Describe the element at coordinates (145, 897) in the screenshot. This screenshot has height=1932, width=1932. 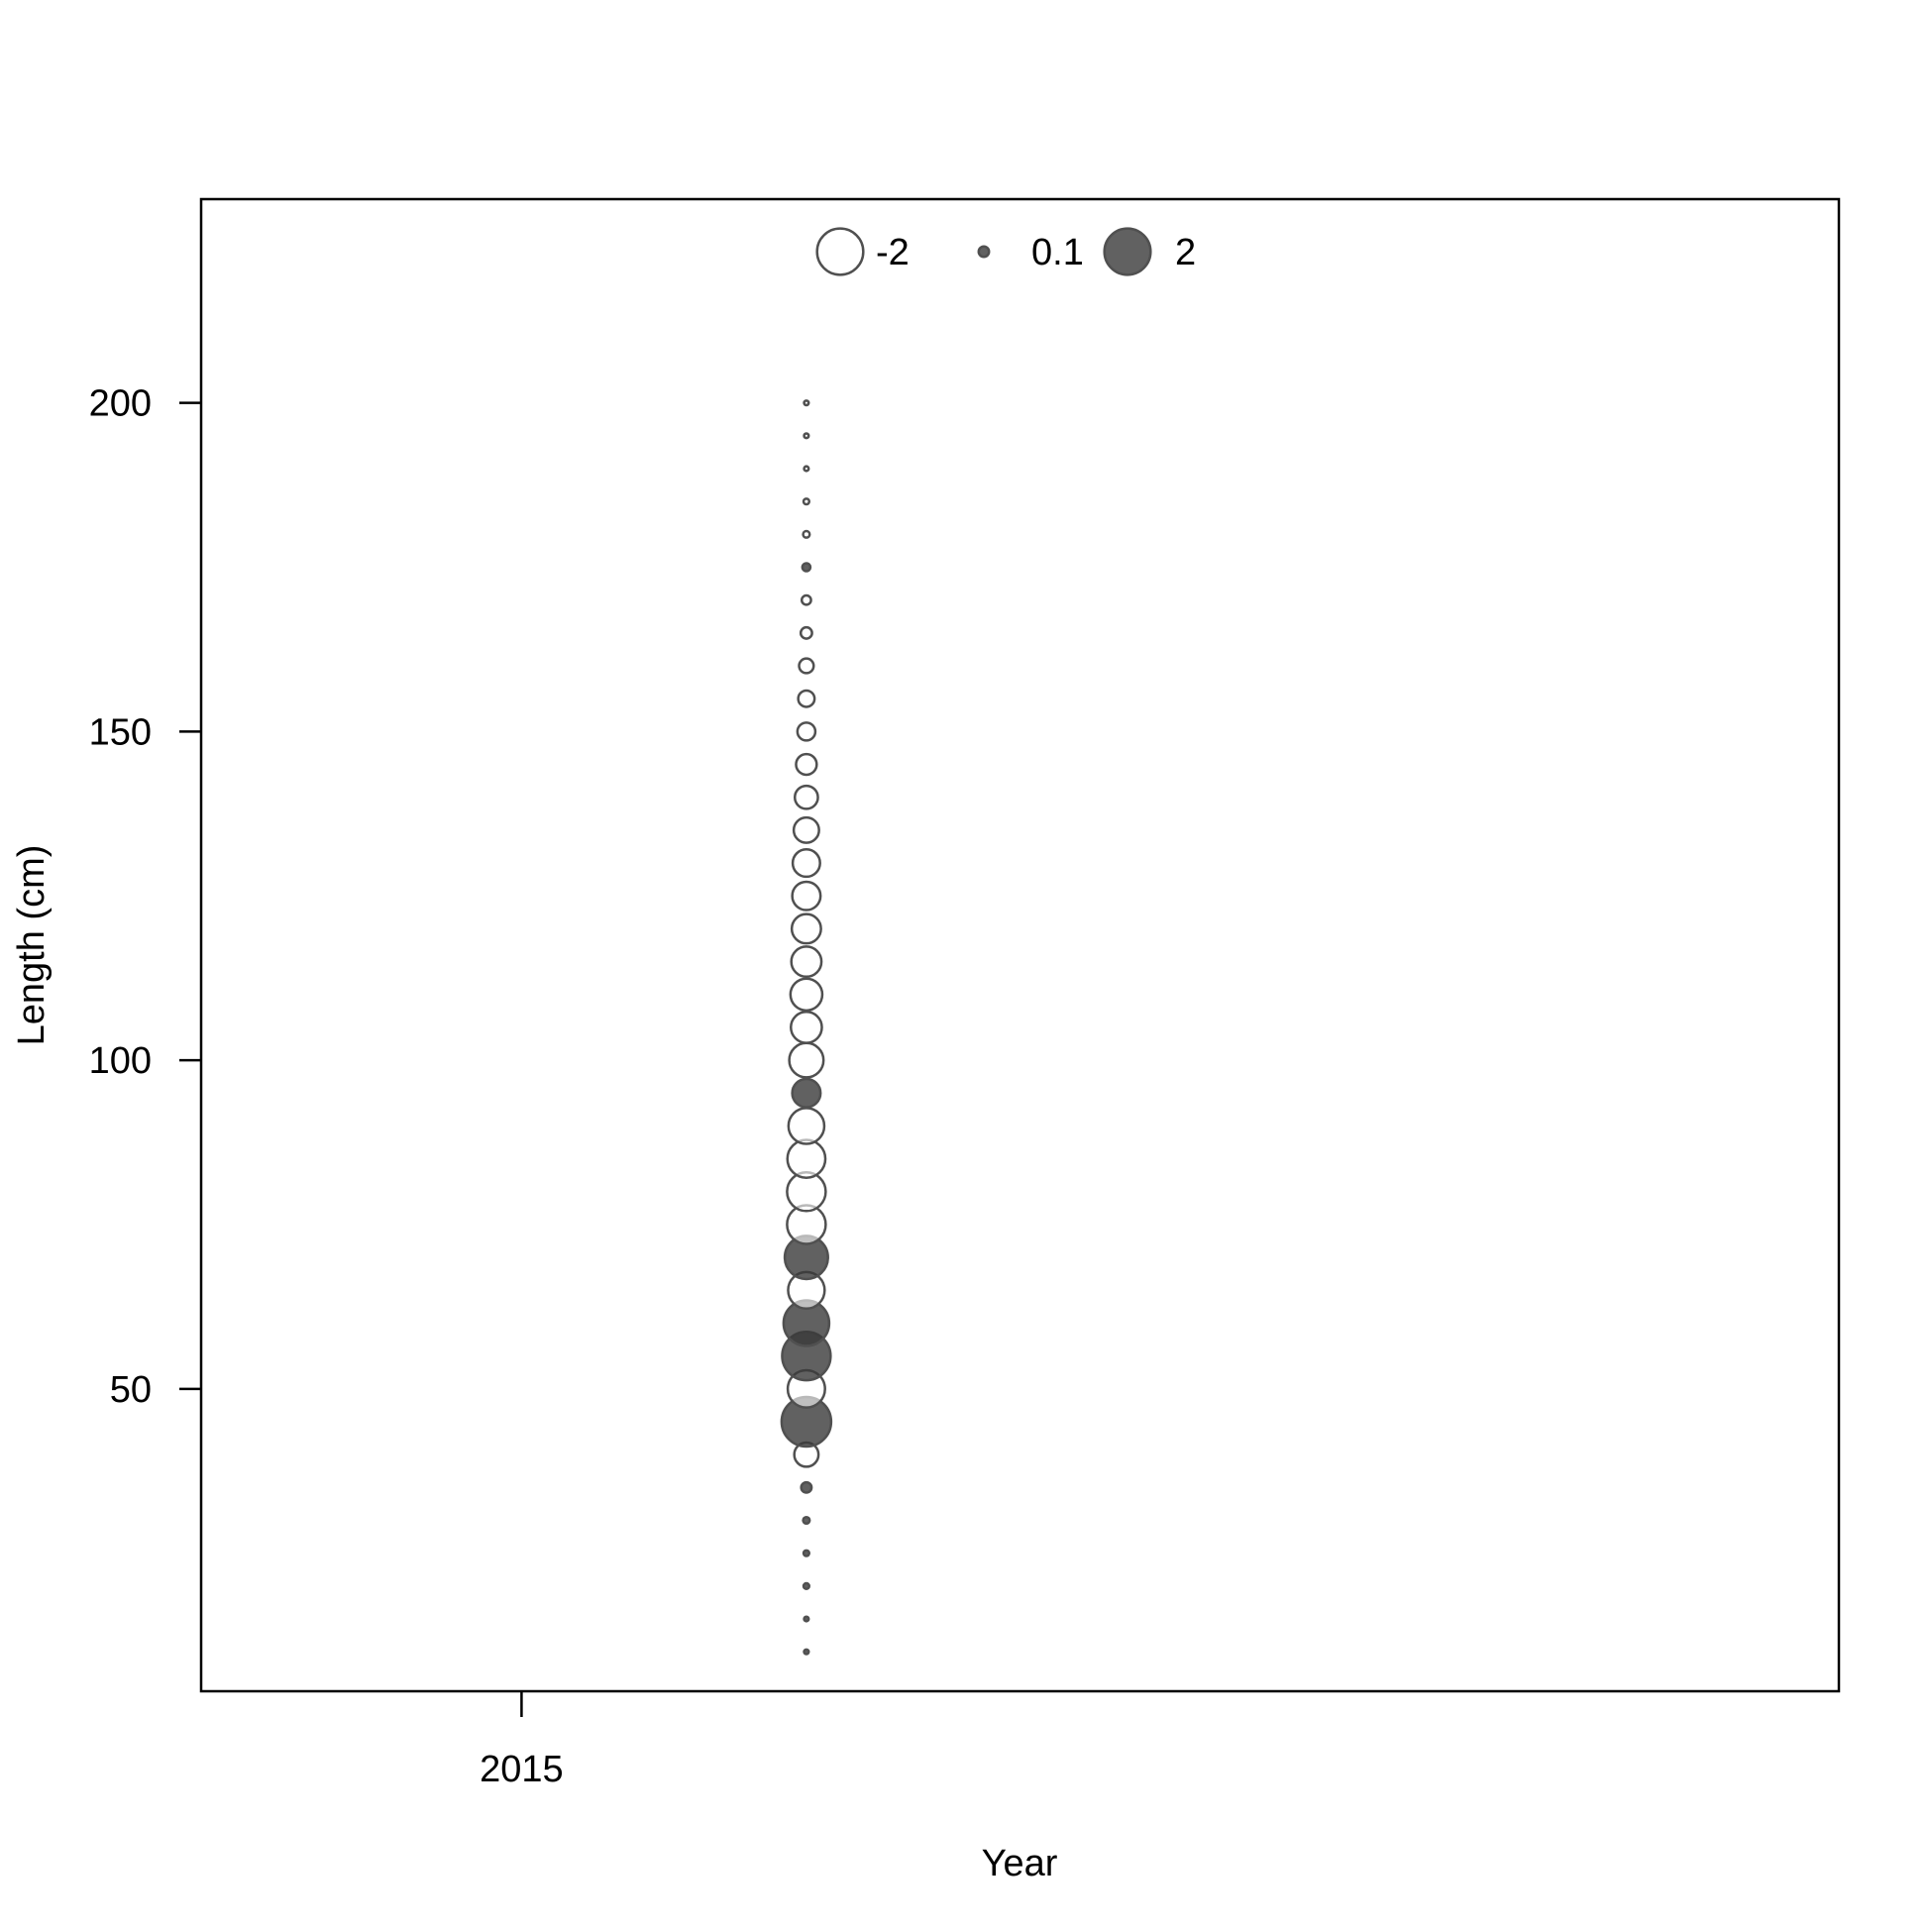
I see `y-axis: 50 100 150 200` at that location.